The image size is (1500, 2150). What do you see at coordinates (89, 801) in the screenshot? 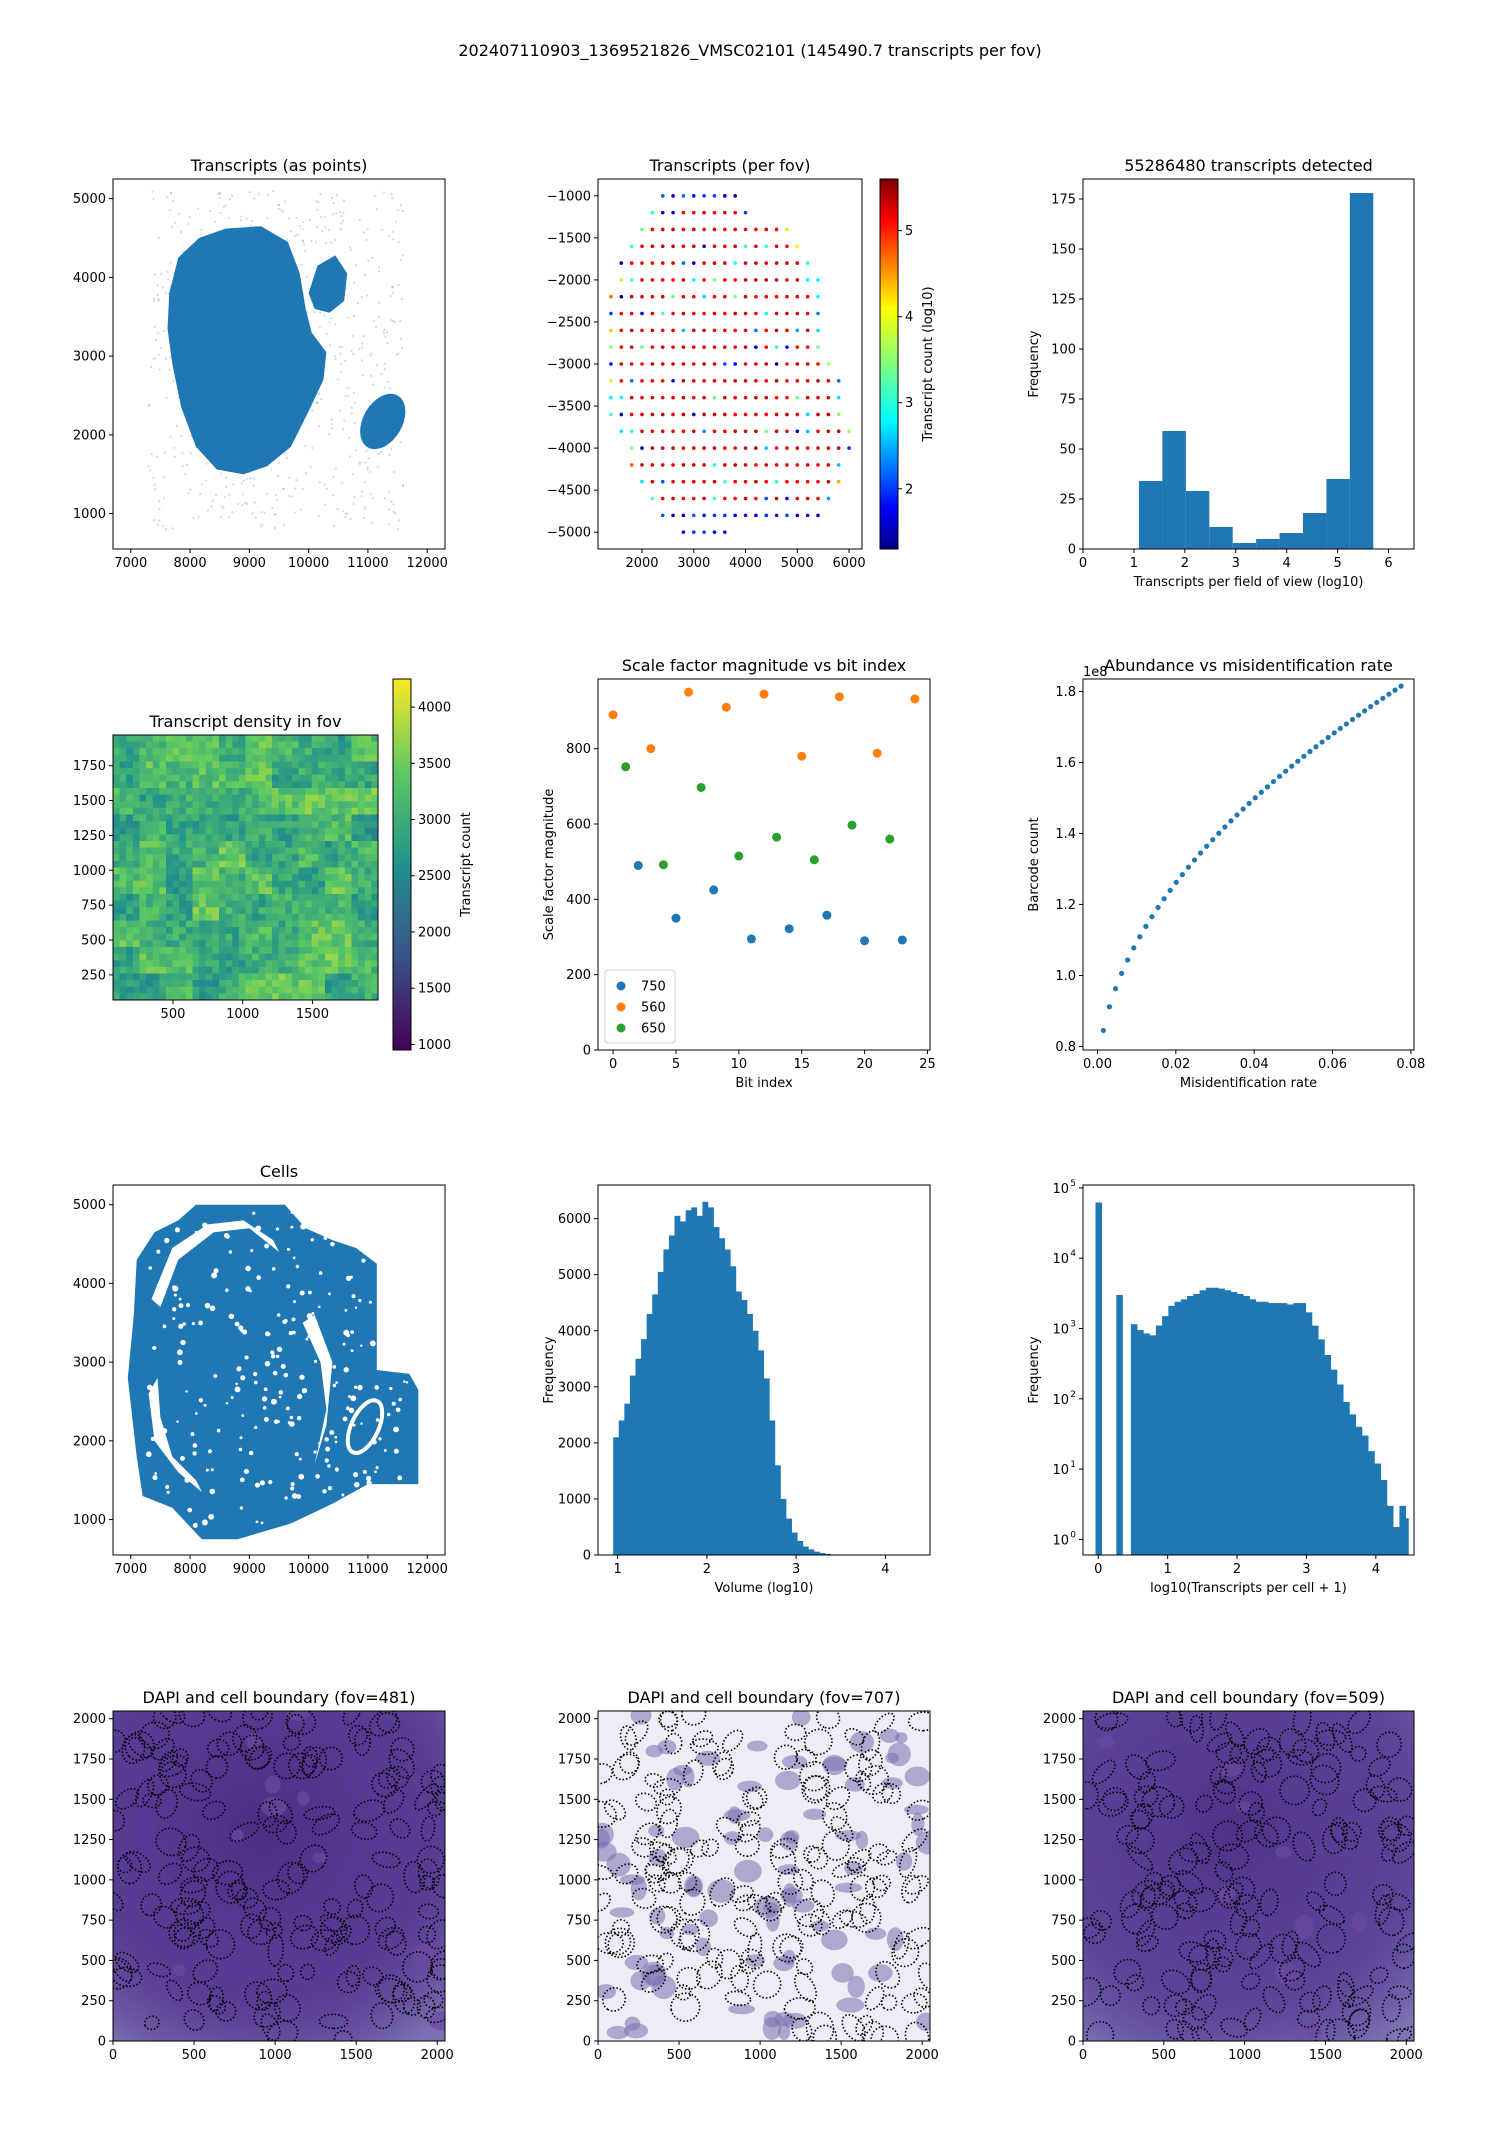
I see `y-tick-label: 1500` at bounding box center [89, 801].